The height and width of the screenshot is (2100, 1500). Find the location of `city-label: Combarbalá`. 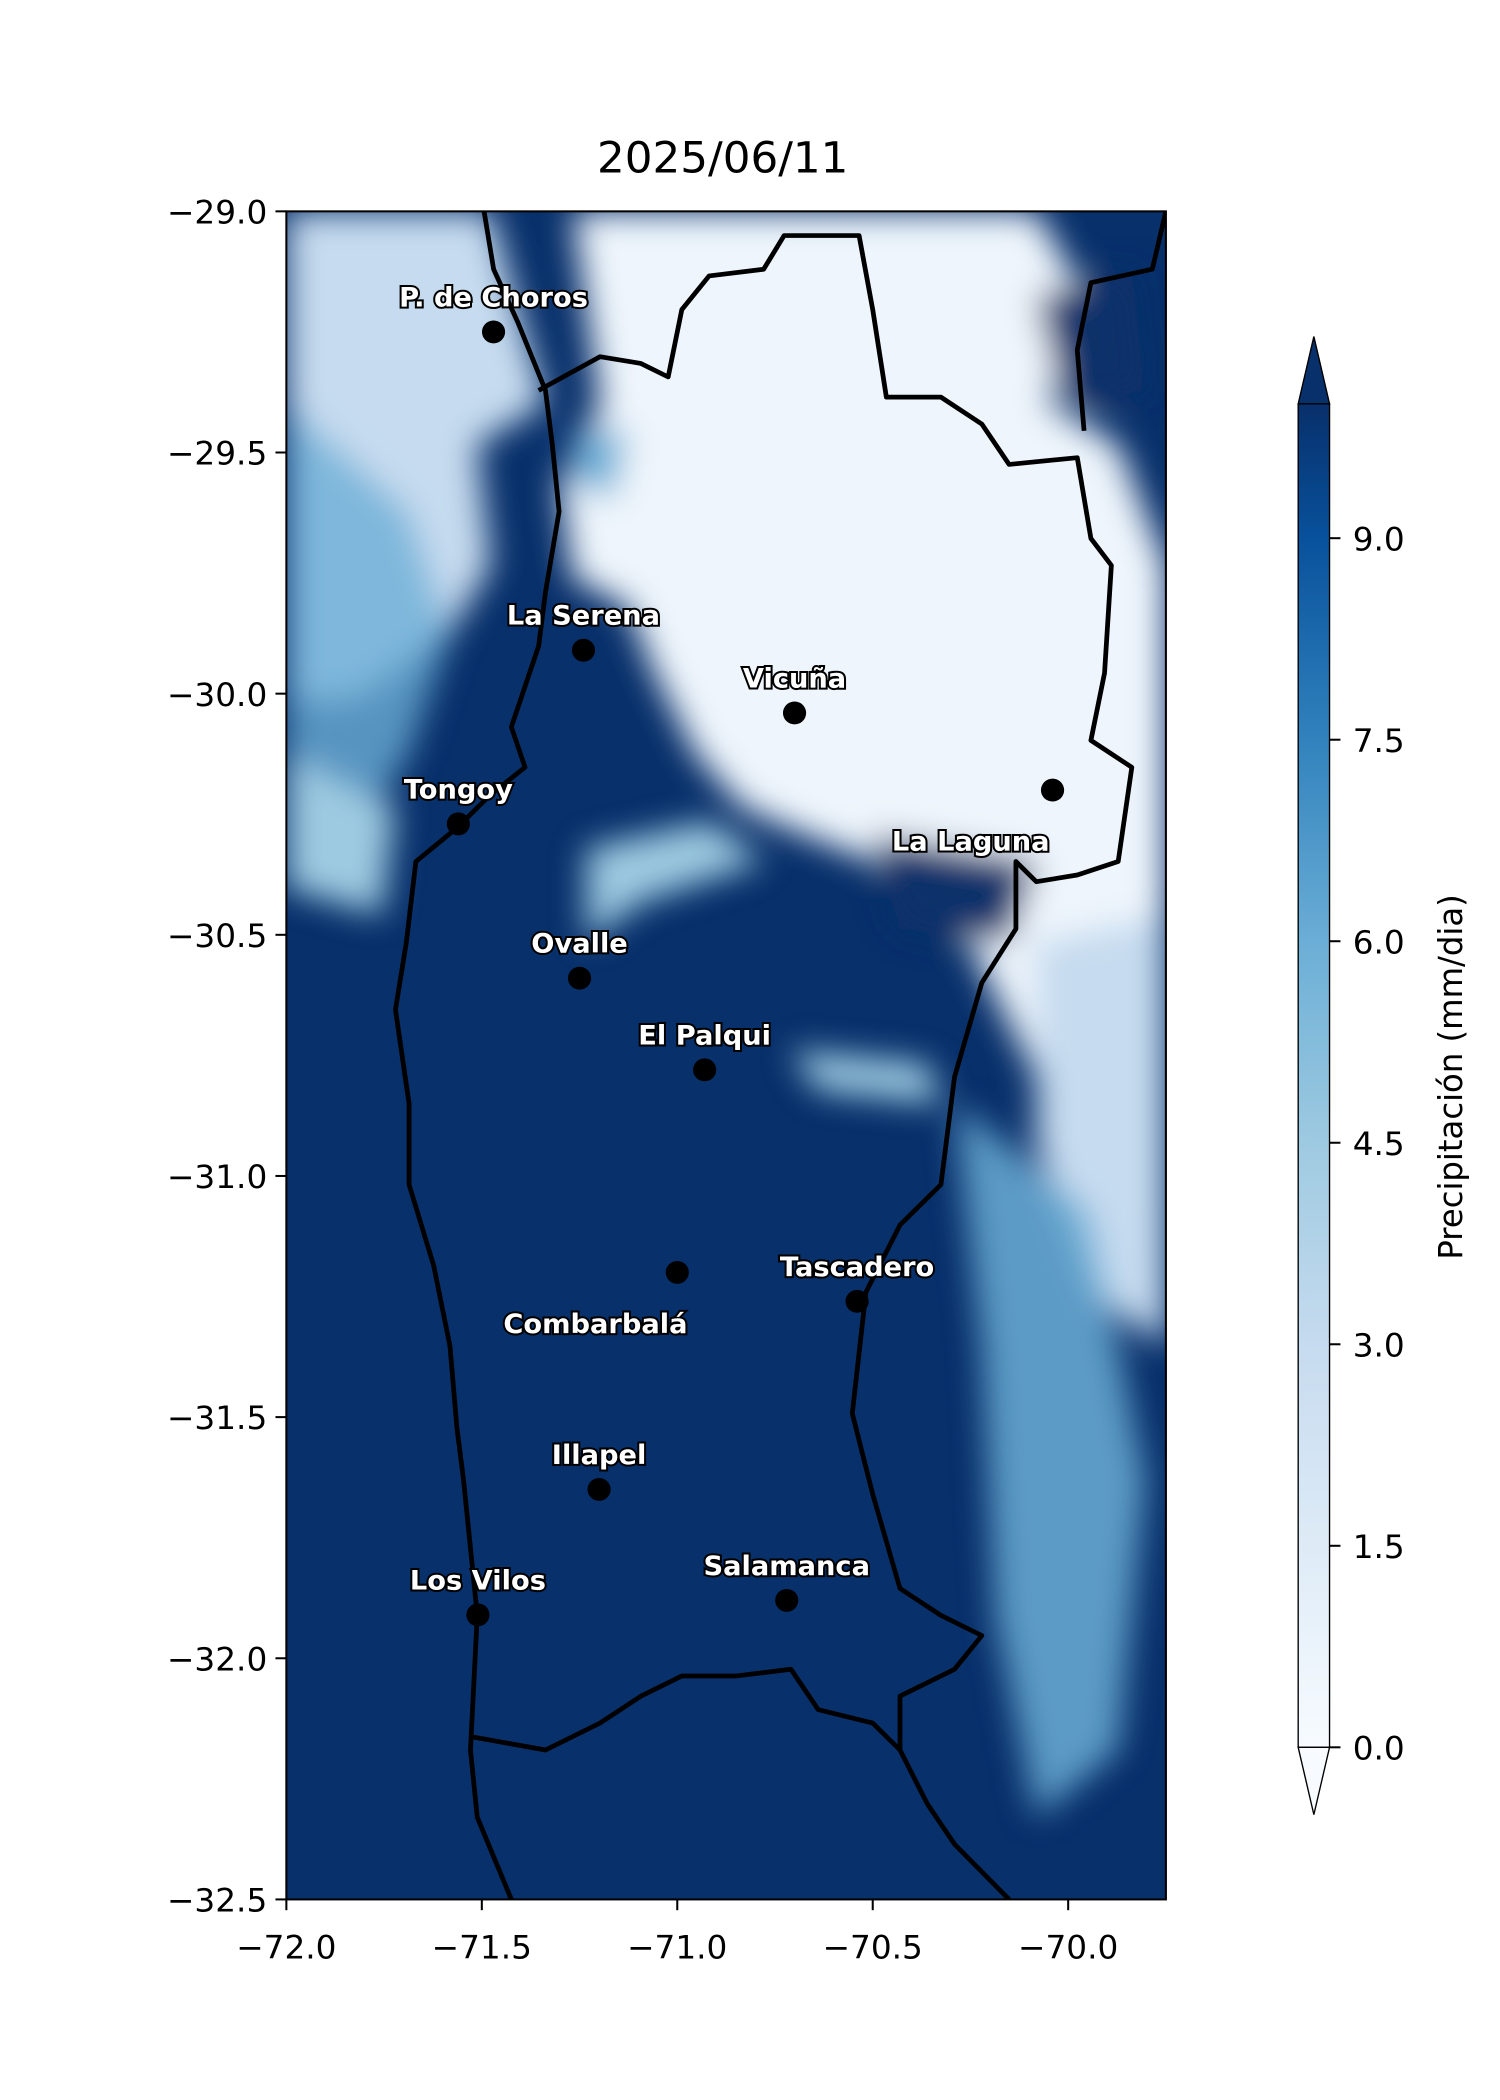

city-label: Combarbalá is located at coordinates (595, 1324).